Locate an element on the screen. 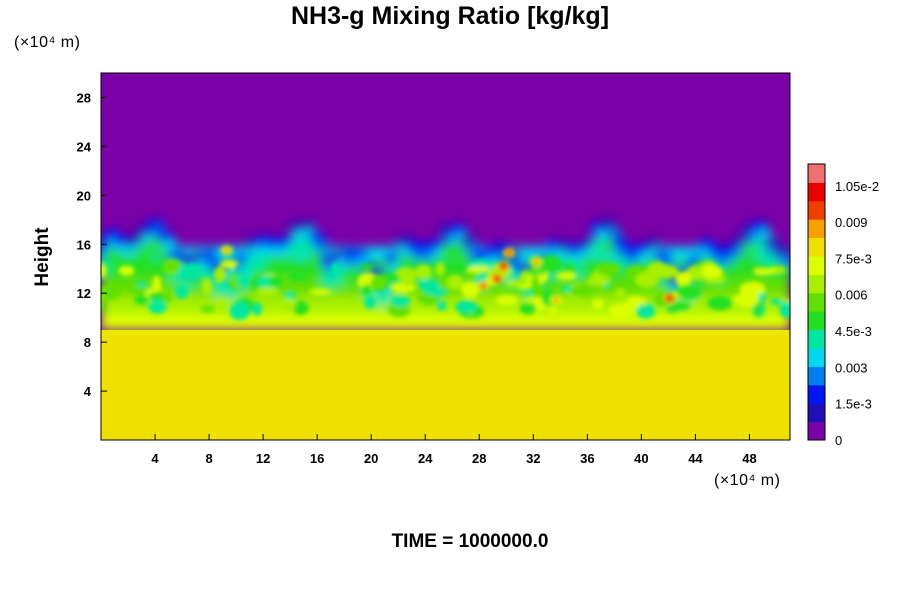  layer-band is located at coordinates (445, 321).